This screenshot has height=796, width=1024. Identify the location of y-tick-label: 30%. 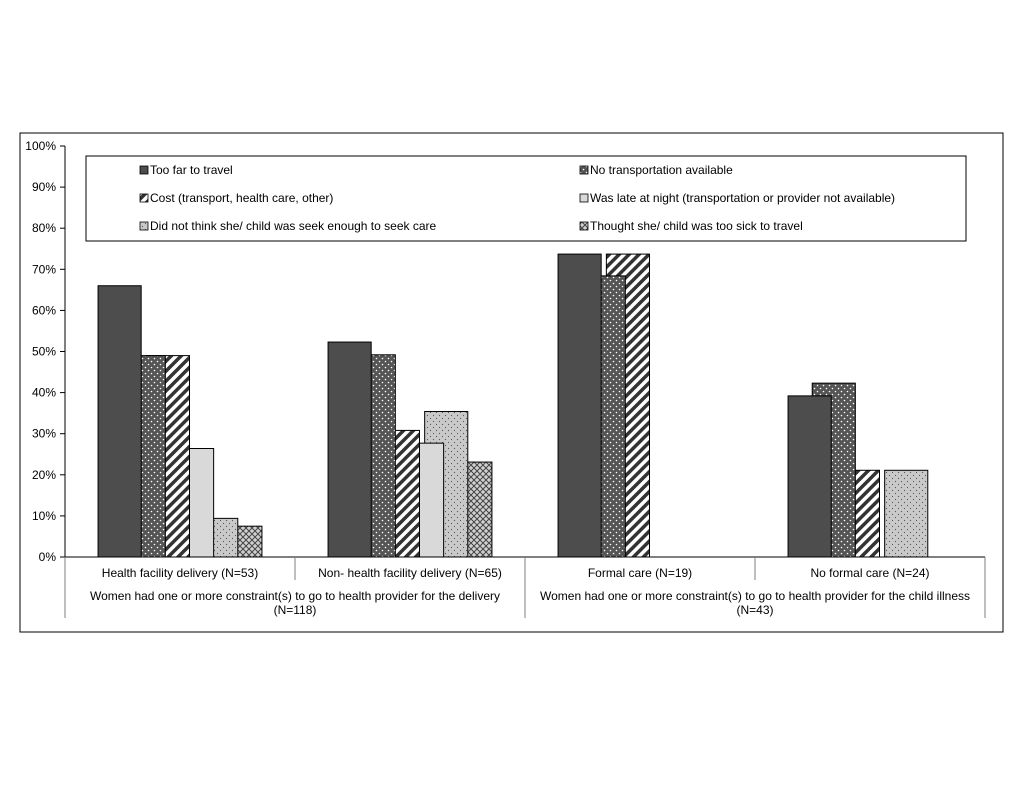
(44, 434).